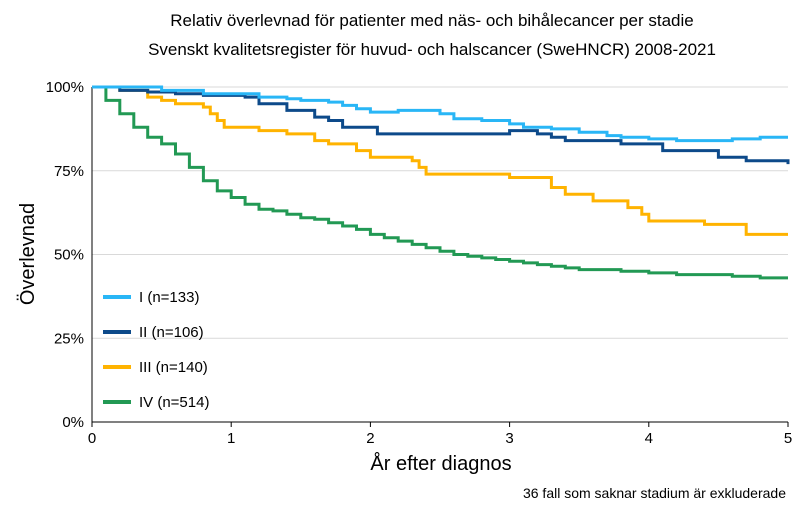 This screenshot has height=512, width=798. I want to click on y-tick-label: 25%, so click(69, 338).